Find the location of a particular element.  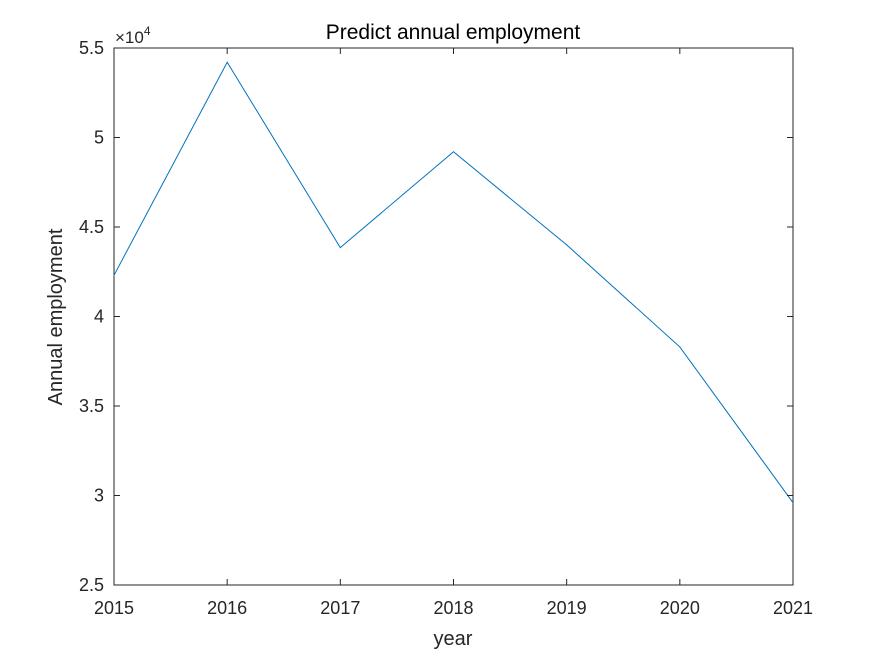

y-tick-label: 3 is located at coordinates (99, 496).